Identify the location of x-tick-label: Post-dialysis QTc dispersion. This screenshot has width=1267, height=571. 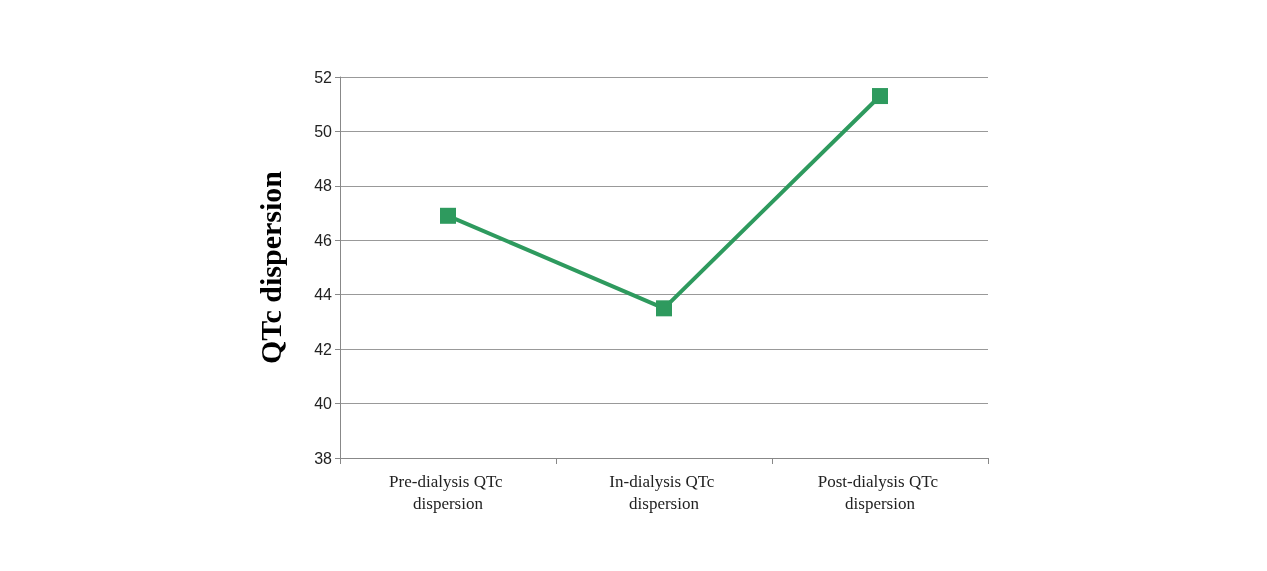
(880, 492).